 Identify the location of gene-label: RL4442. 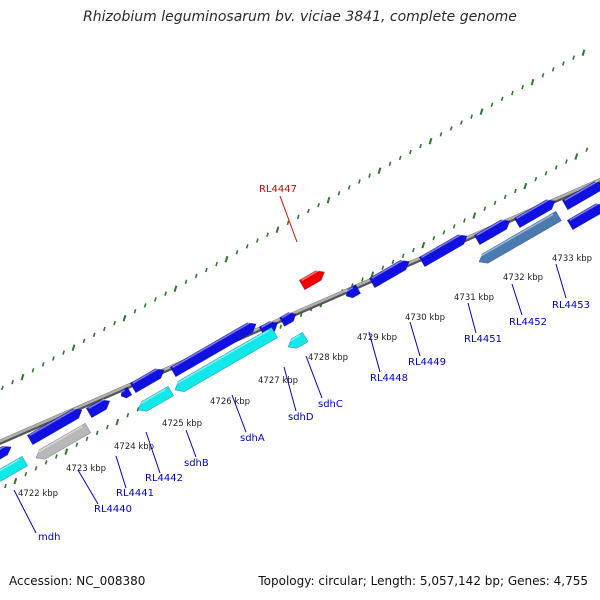
(164, 478).